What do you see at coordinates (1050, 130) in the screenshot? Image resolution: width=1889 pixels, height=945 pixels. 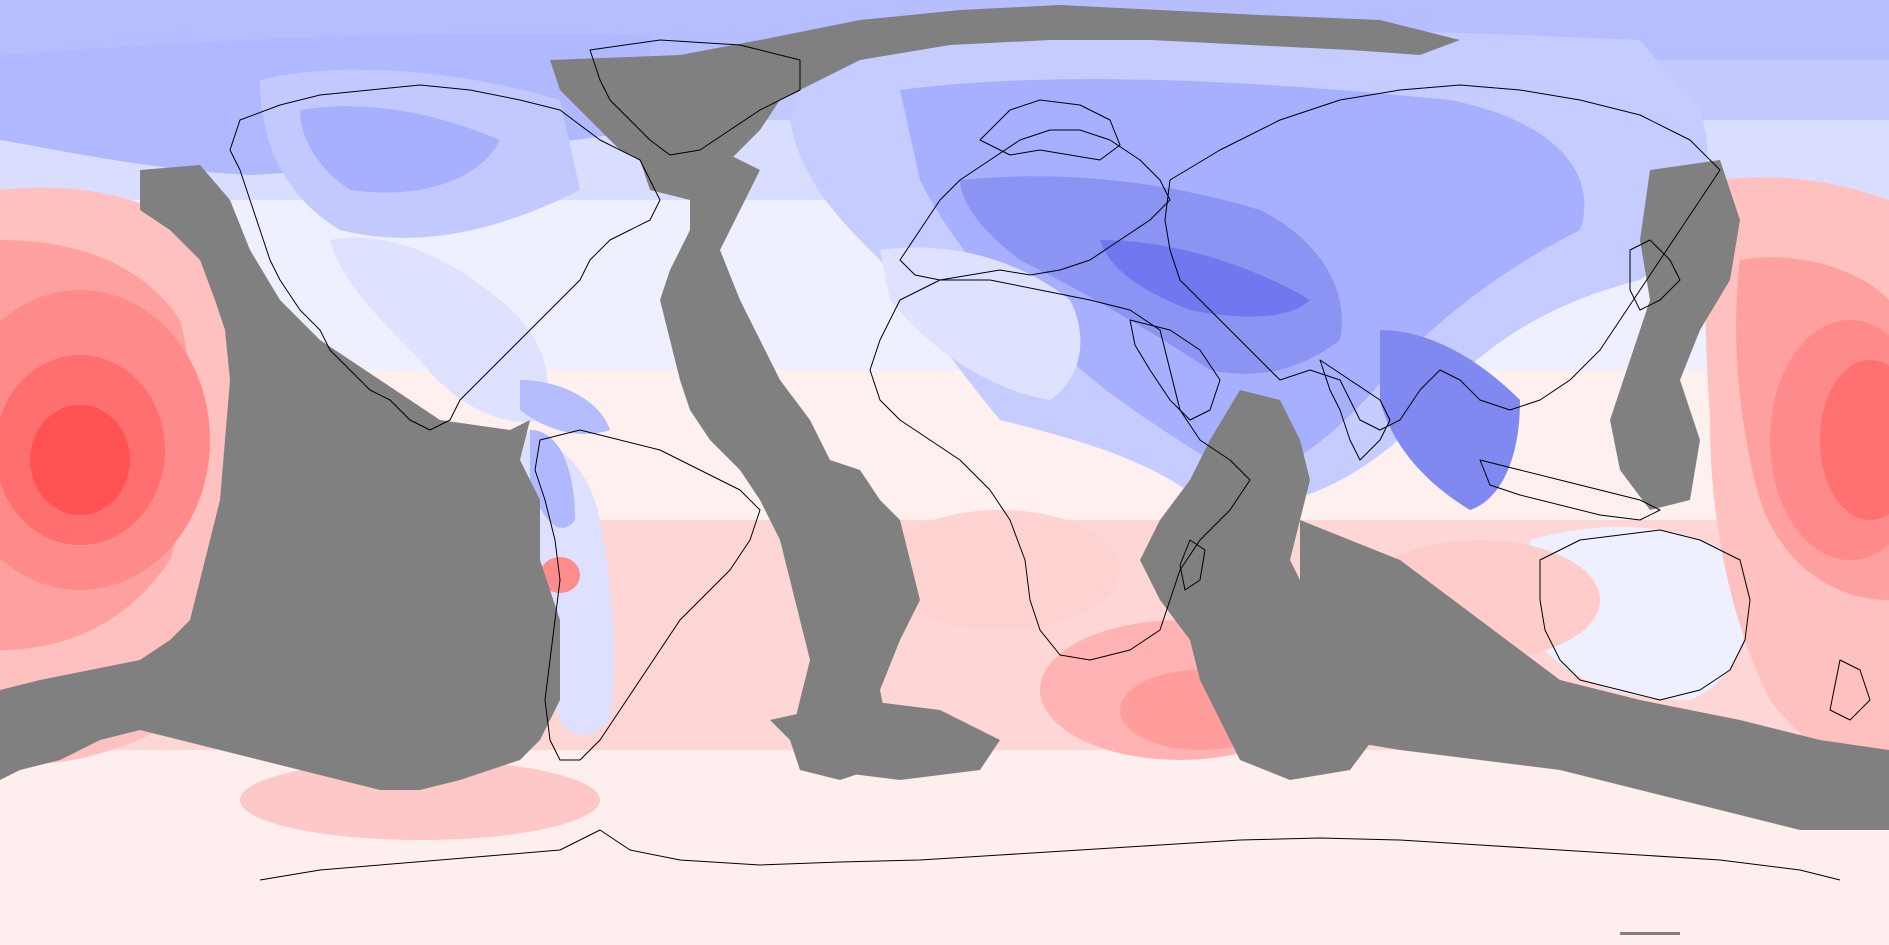 I see `coastline-scandinavia` at bounding box center [1050, 130].